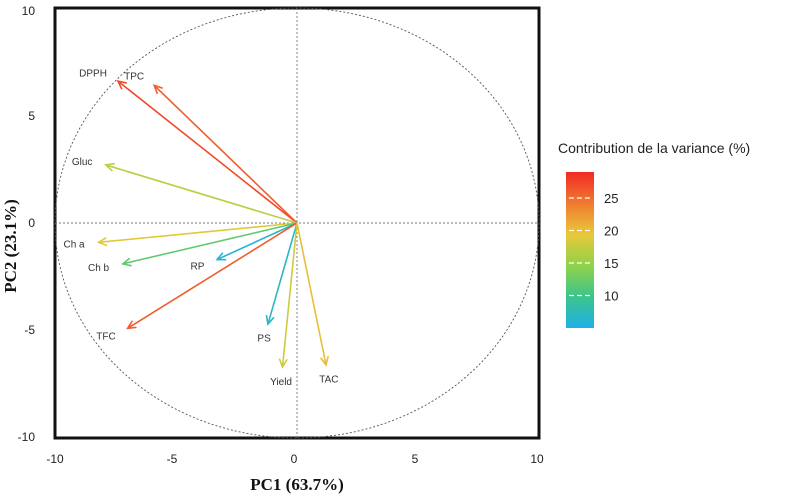 Image resolution: width=797 pixels, height=497 pixels. Describe the element at coordinates (31, 223) in the screenshot. I see `y-tick-label: 0` at that location.